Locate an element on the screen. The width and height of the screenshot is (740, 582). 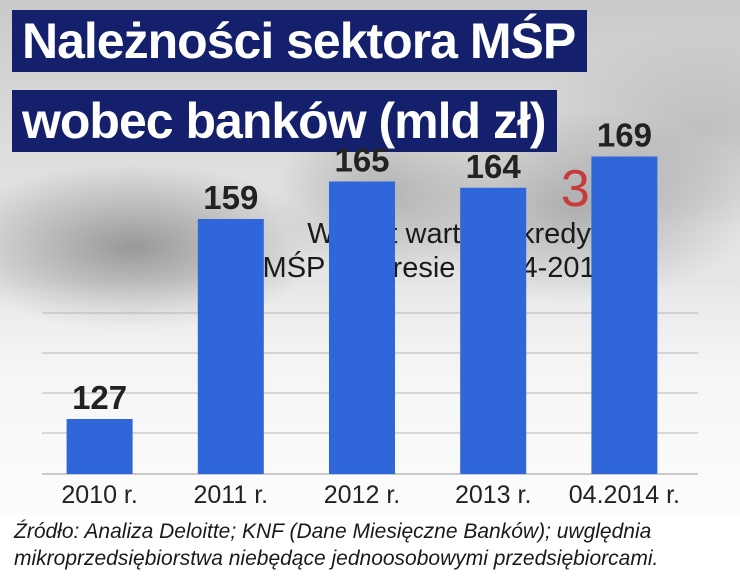
chart-title-line-1: Należności sektora MŚP is located at coordinates (300, 41).